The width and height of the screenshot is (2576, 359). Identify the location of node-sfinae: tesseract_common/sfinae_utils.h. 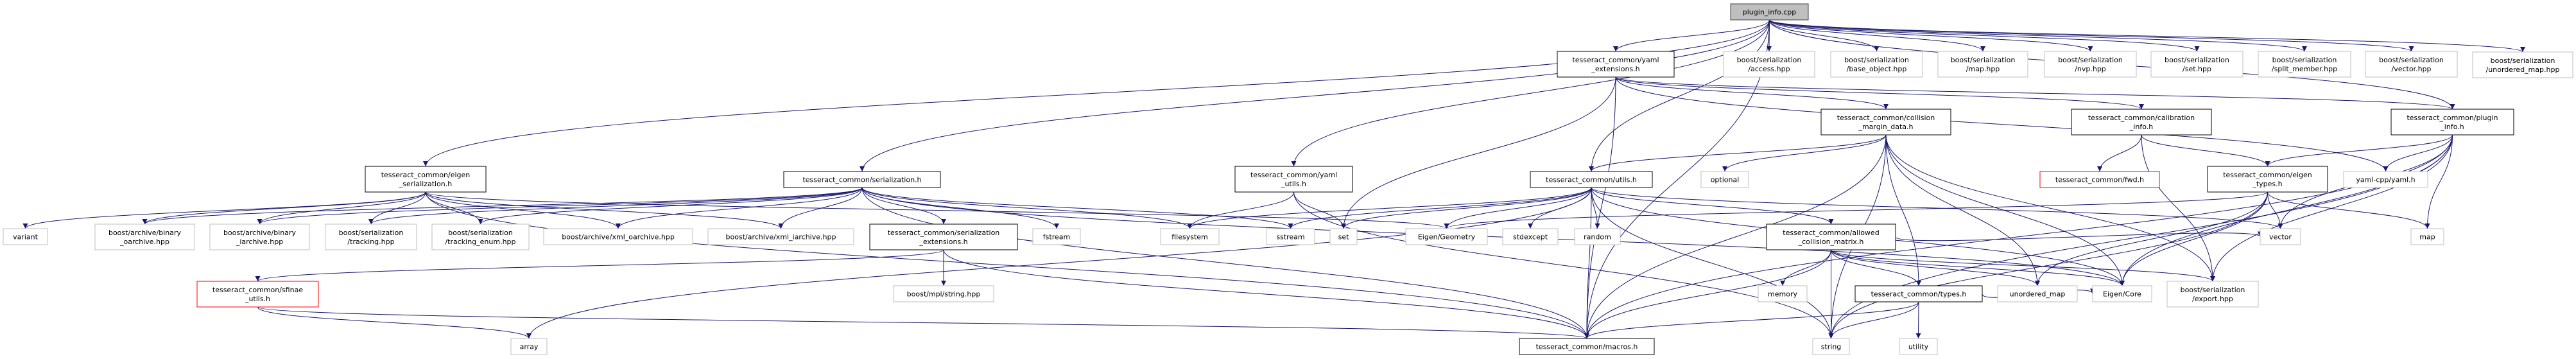
(258, 294).